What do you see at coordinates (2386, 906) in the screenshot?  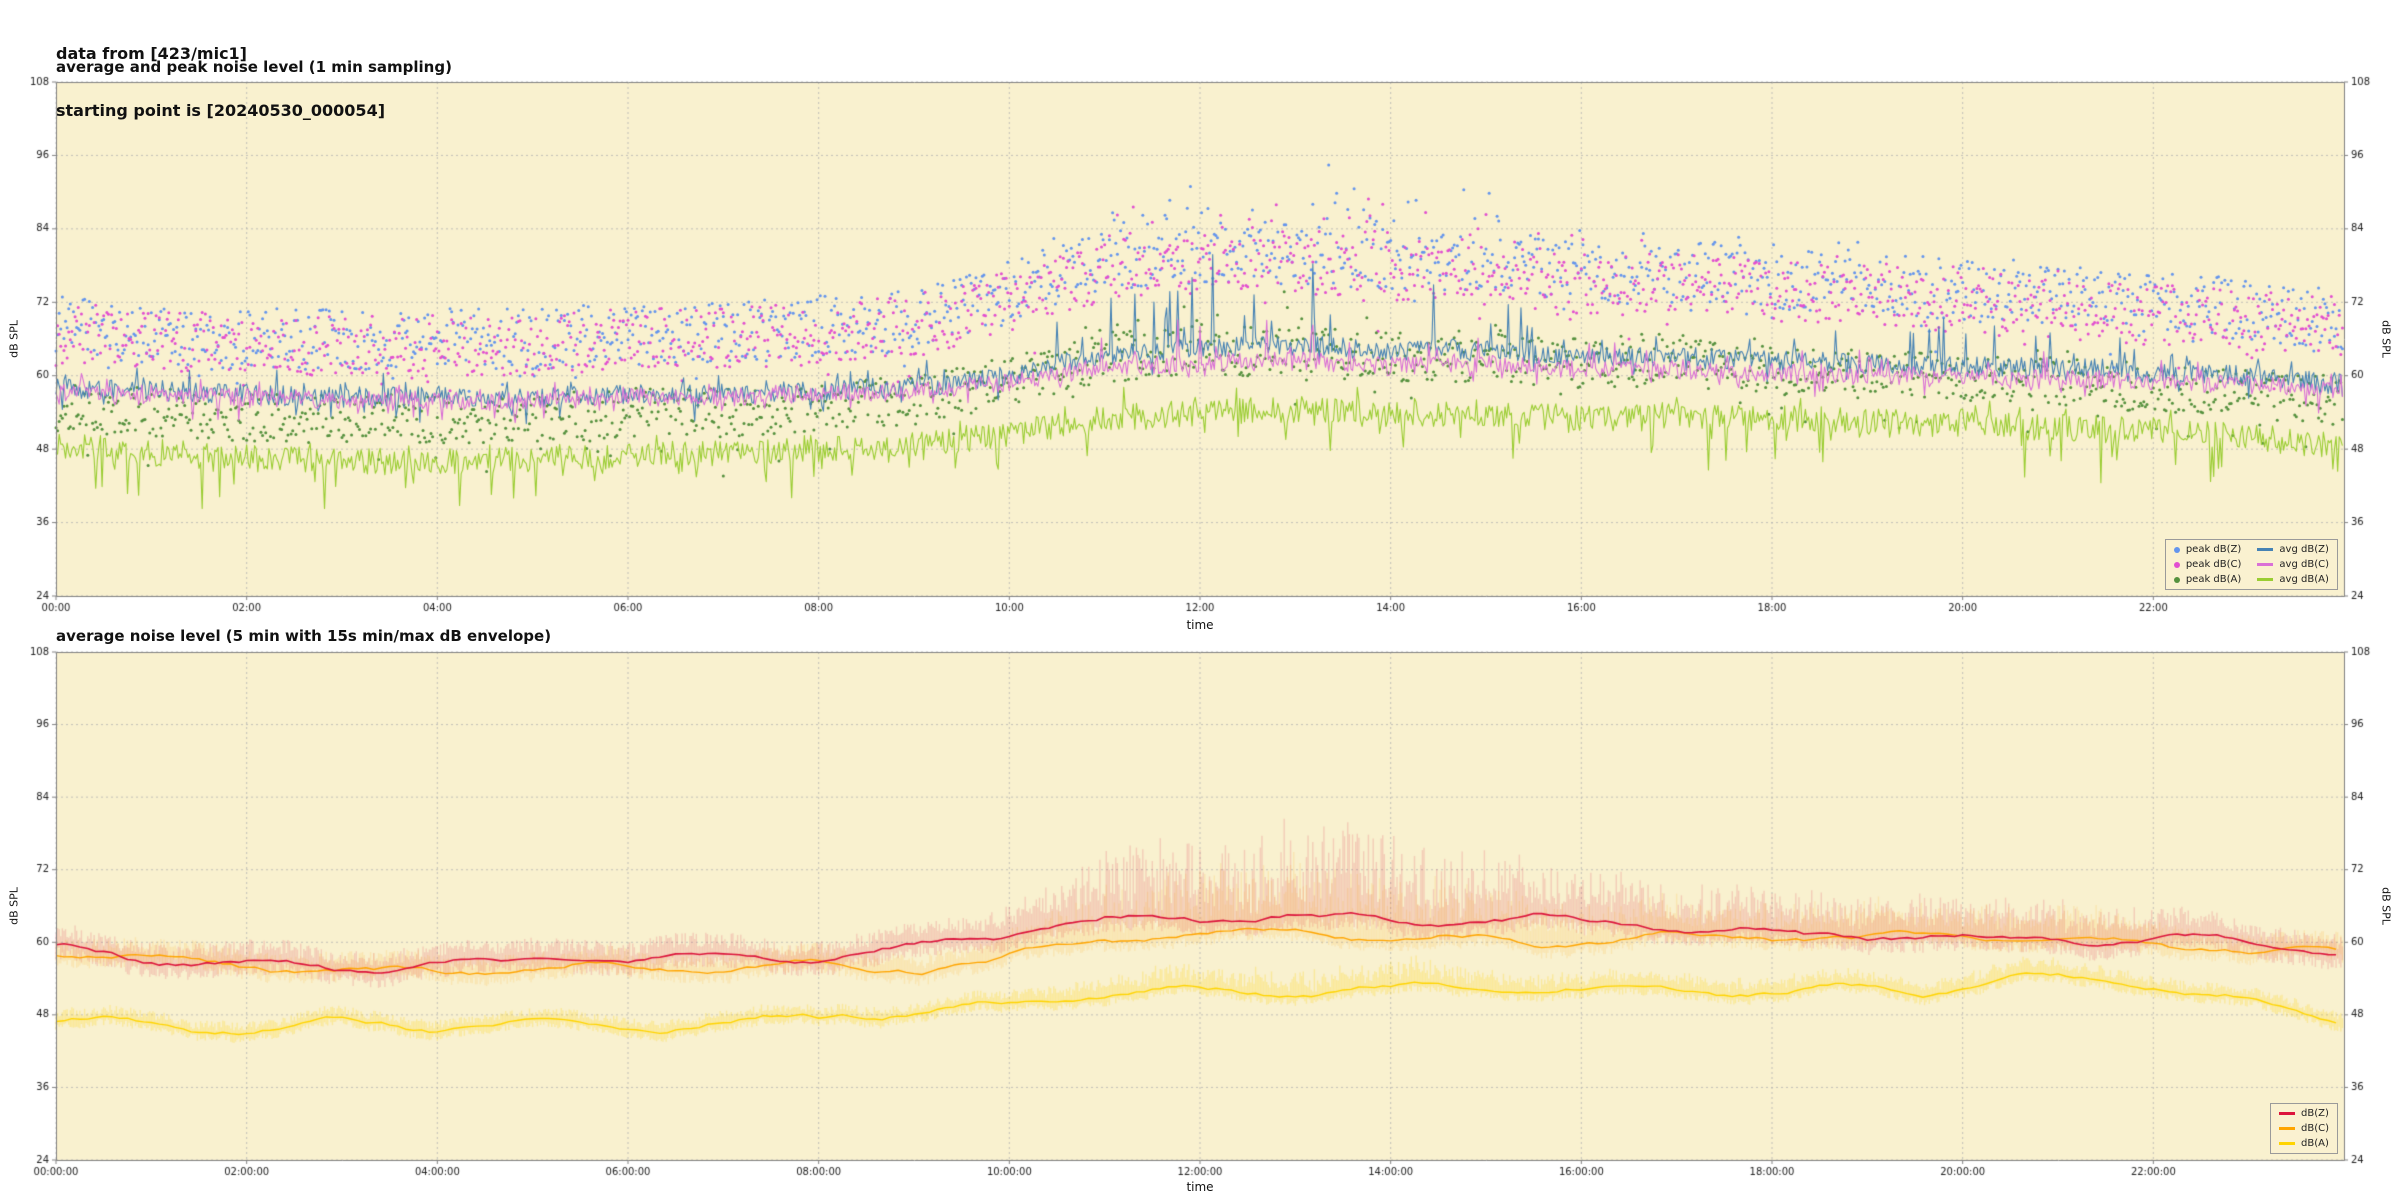 I see `bottom-chart-ylabel-right: dB SPL` at bounding box center [2386, 906].